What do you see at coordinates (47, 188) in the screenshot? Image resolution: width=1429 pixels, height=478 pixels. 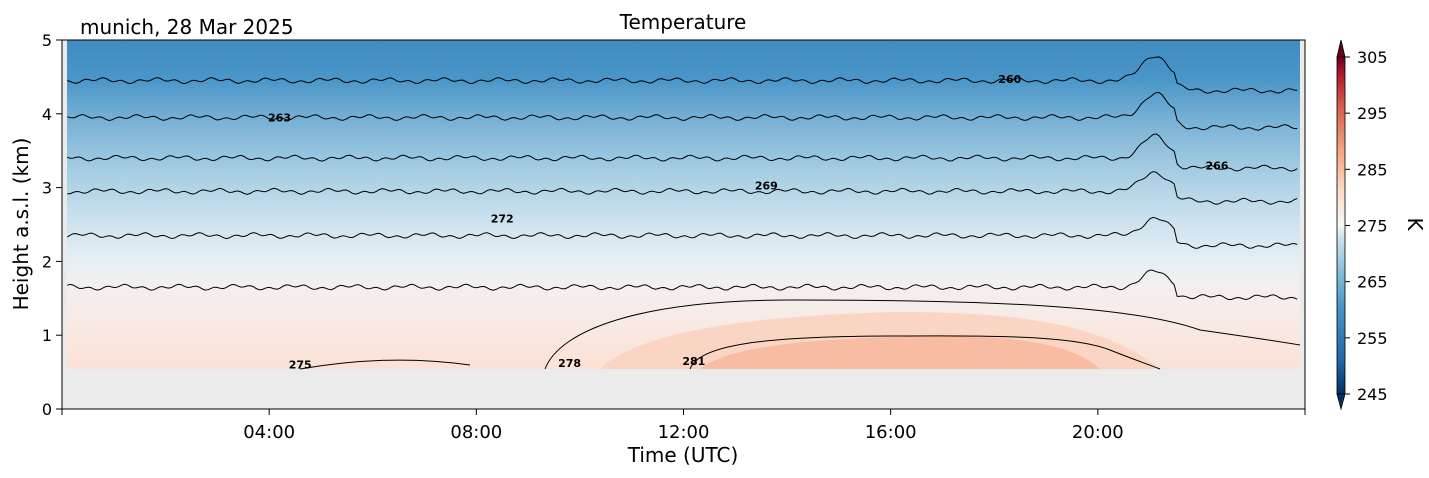 I see `y-tick-label: 3` at bounding box center [47, 188].